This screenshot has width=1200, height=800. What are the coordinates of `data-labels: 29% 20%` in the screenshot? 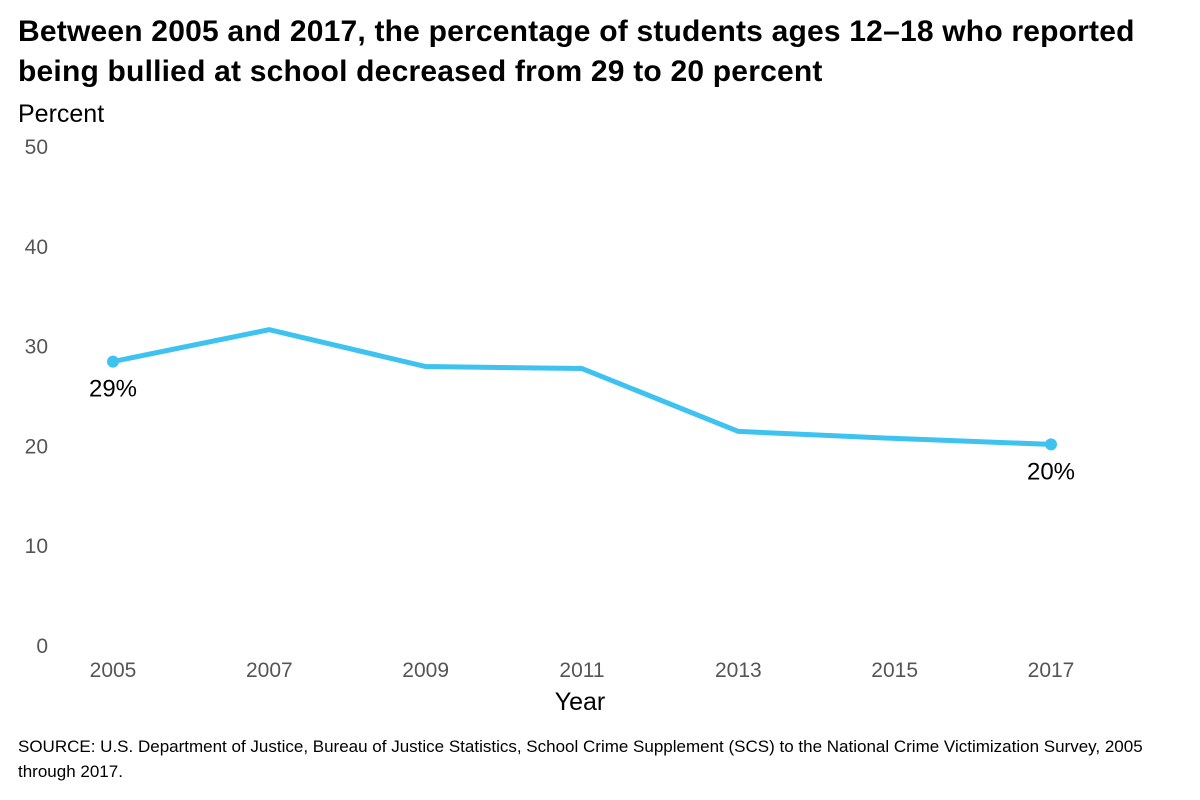 It's located at (582, 431).